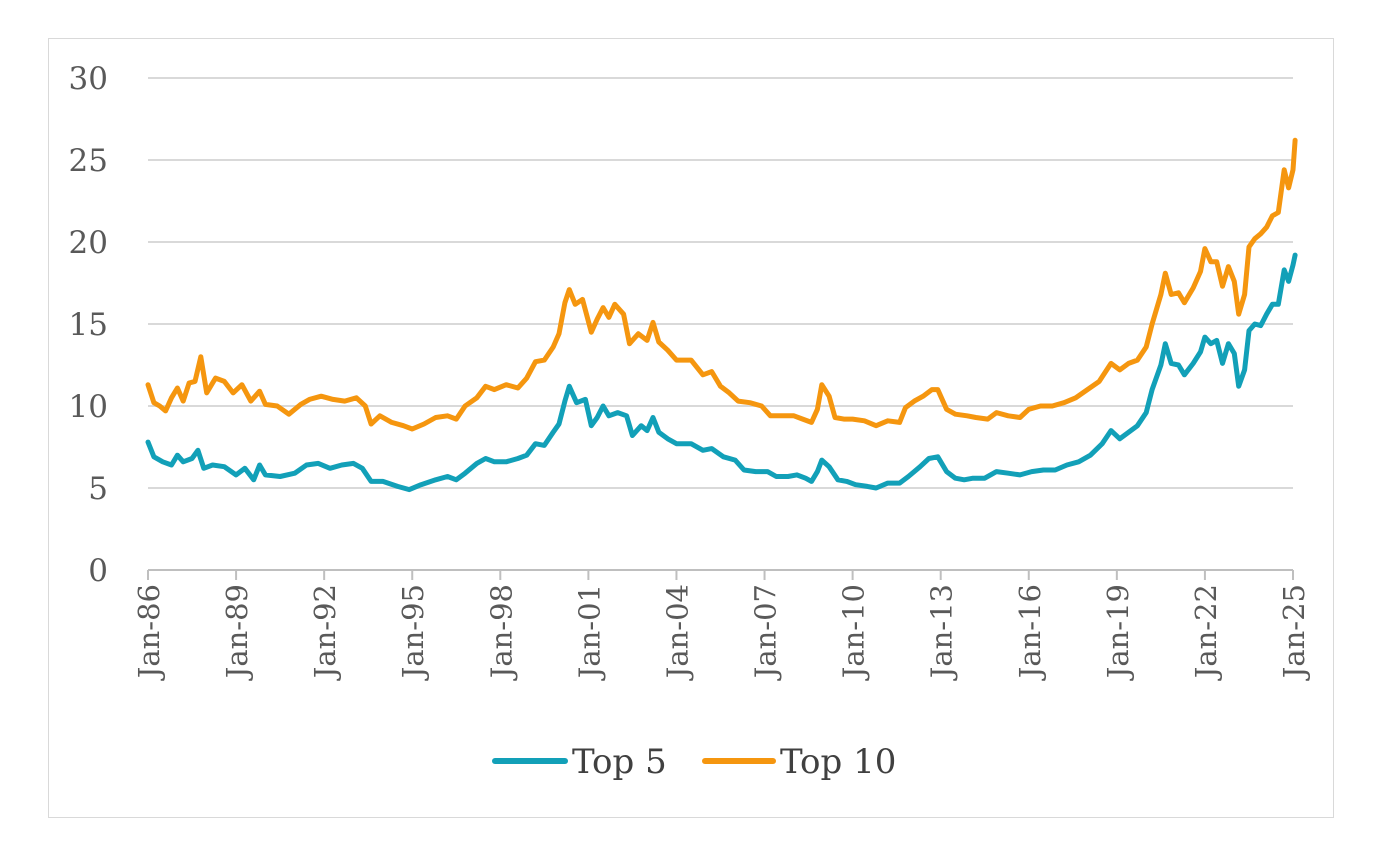 The width and height of the screenshot is (1378, 844). What do you see at coordinates (237, 632) in the screenshot?
I see `x-tick-label: Jan-89` at bounding box center [237, 632].